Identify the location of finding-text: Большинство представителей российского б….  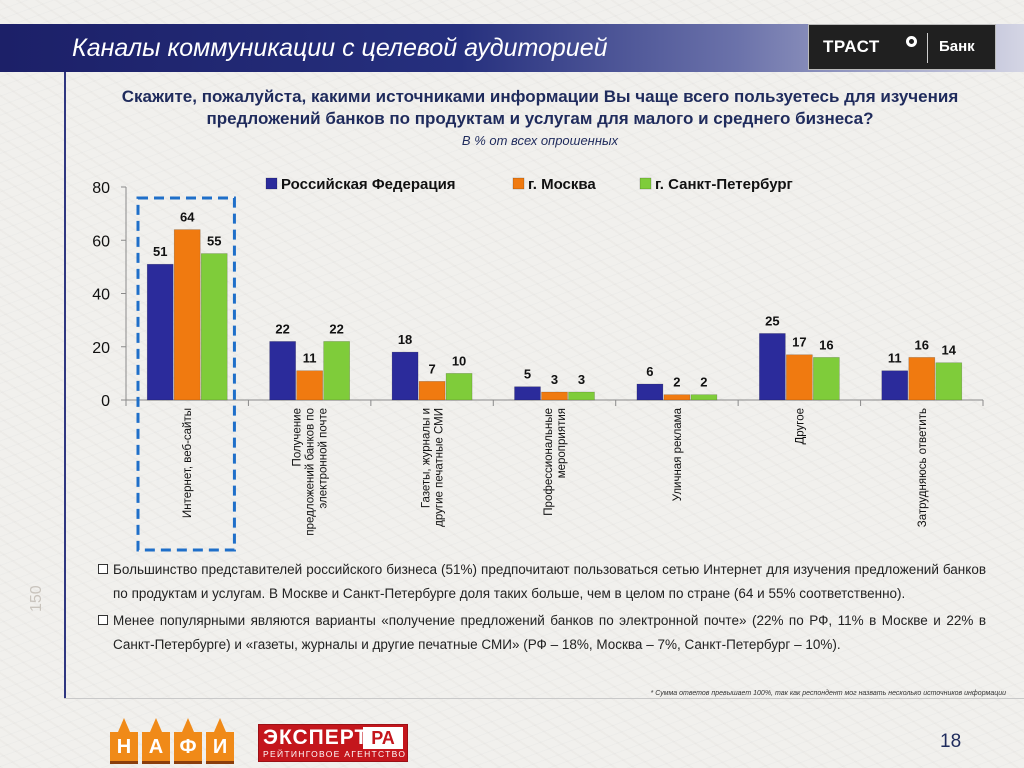
(549, 581).